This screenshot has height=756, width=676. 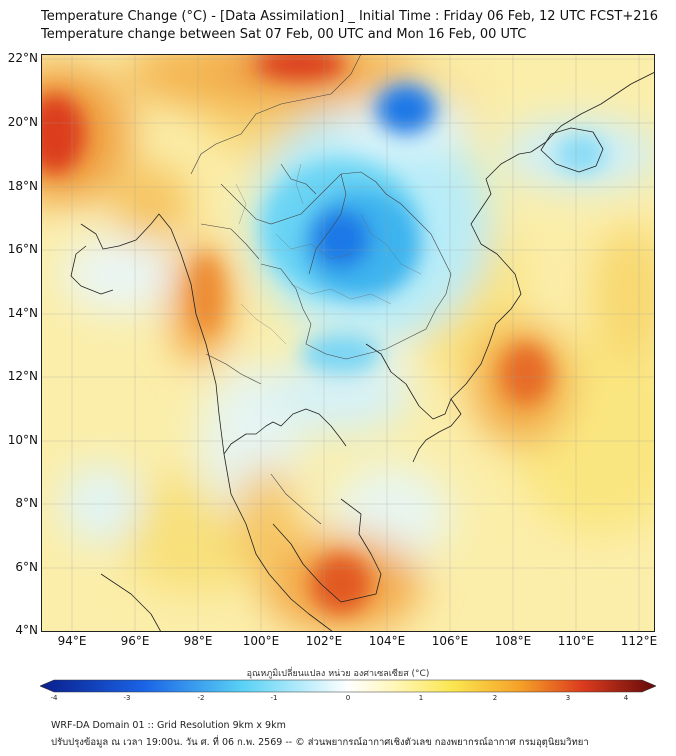 What do you see at coordinates (26, 567) in the screenshot?
I see `lat-label: 6°N` at bounding box center [26, 567].